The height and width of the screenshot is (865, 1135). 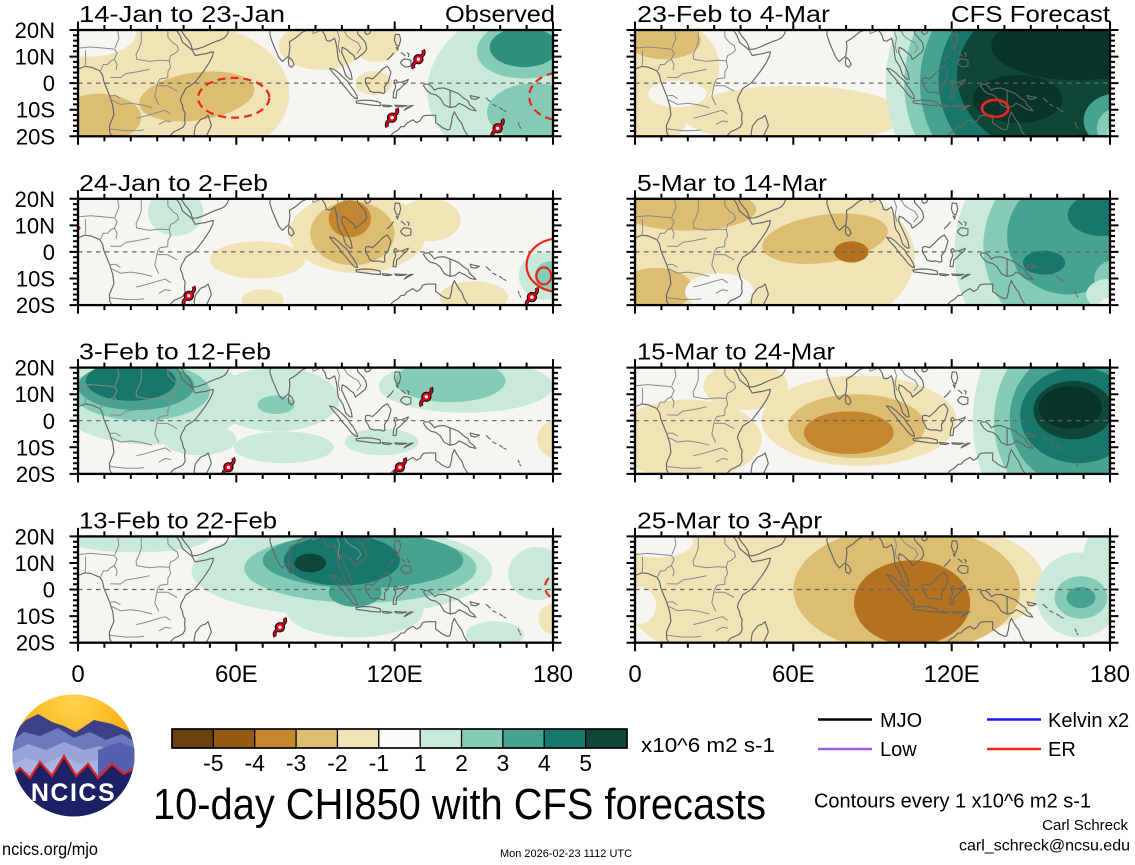 What do you see at coordinates (296, 763) in the screenshot?
I see `svg-text: -3` at bounding box center [296, 763].